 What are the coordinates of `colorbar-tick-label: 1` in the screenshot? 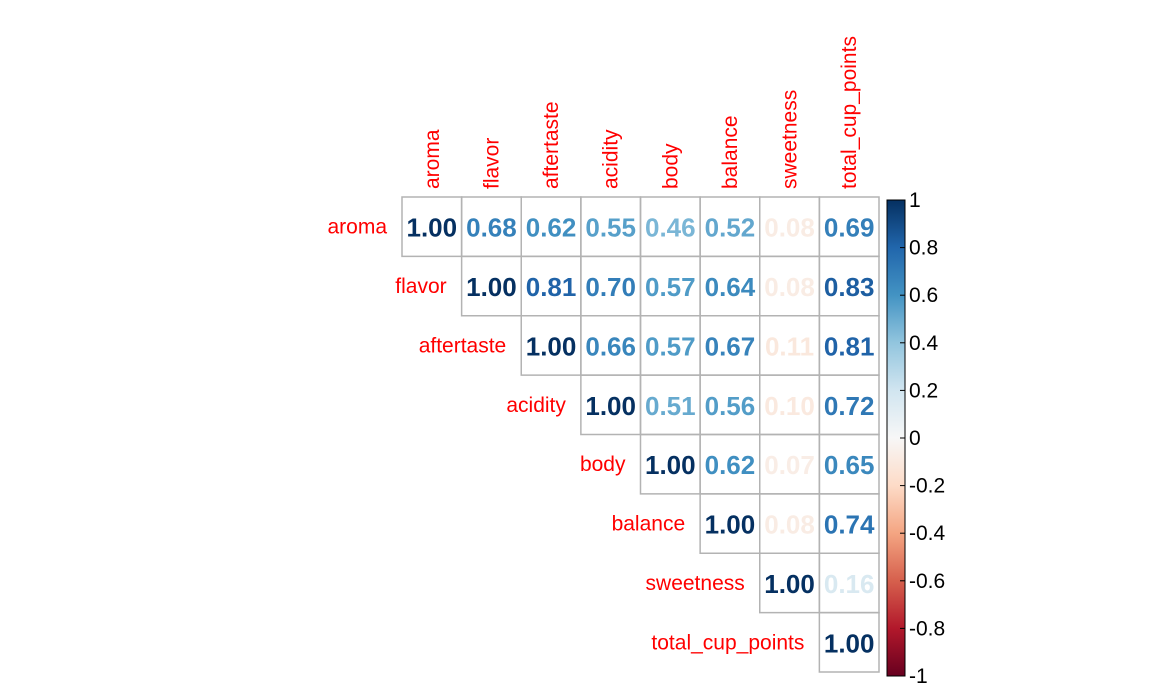 It's located at (915, 200).